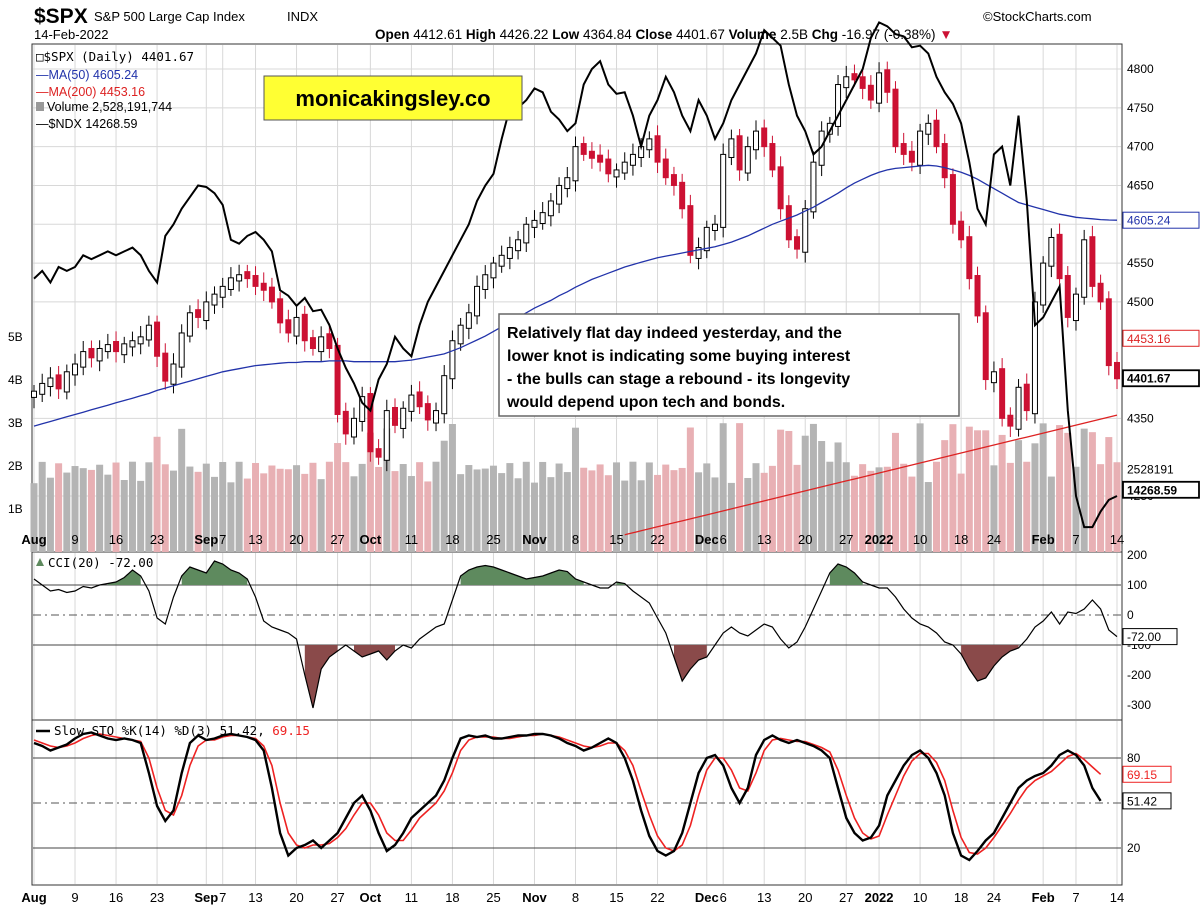 This screenshot has width=1200, height=909. What do you see at coordinates (657, 539) in the screenshot?
I see `x-tick-label: 22` at bounding box center [657, 539].